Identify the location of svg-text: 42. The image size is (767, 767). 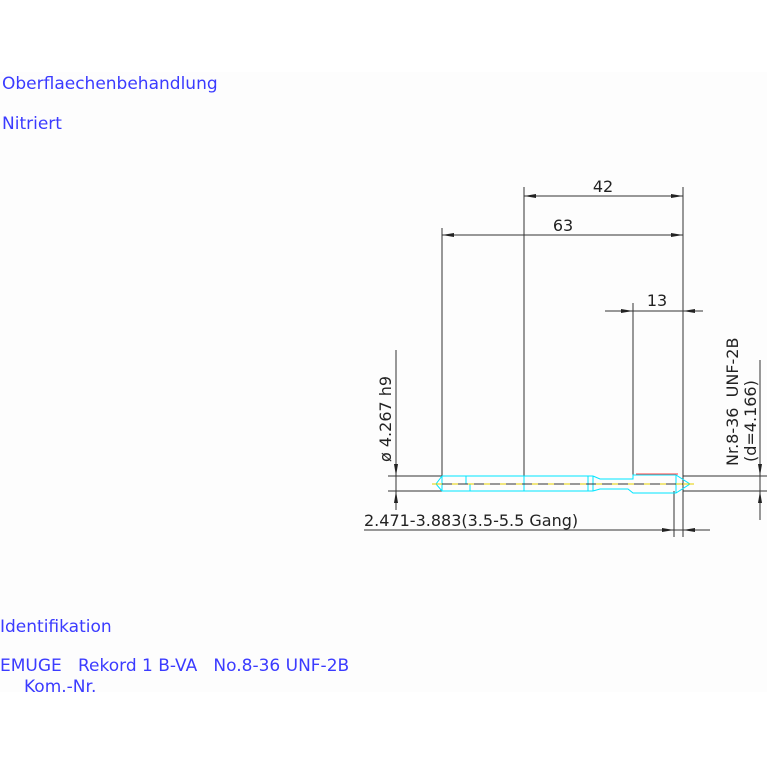
(603, 186).